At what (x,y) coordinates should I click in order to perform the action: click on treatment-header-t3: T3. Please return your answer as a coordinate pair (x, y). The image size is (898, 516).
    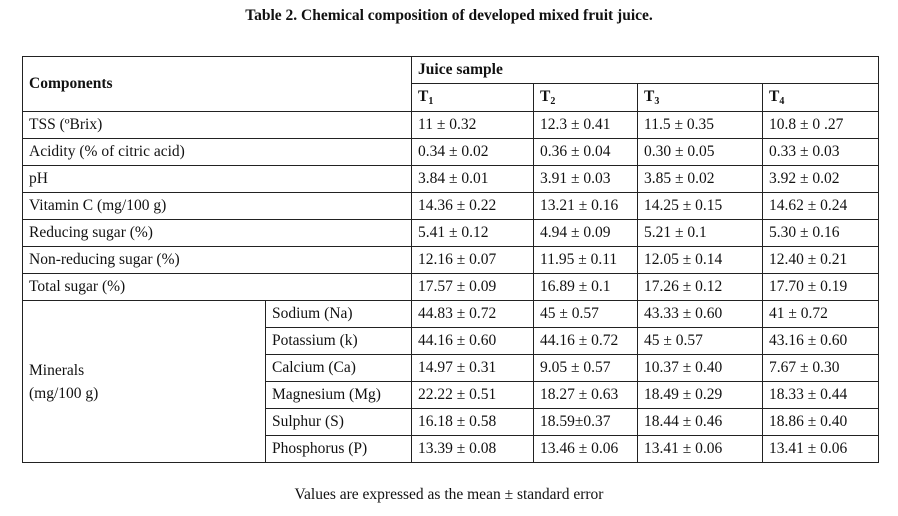
    Looking at the image, I should click on (700, 97).